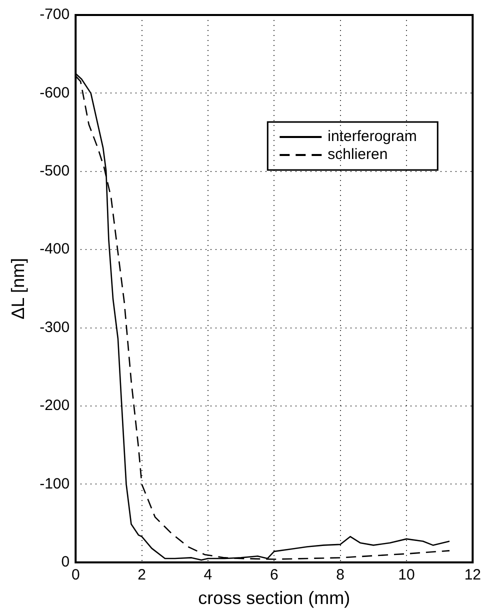  Describe the element at coordinates (142, 575) in the screenshot. I see `x-tick-label: 2` at that location.